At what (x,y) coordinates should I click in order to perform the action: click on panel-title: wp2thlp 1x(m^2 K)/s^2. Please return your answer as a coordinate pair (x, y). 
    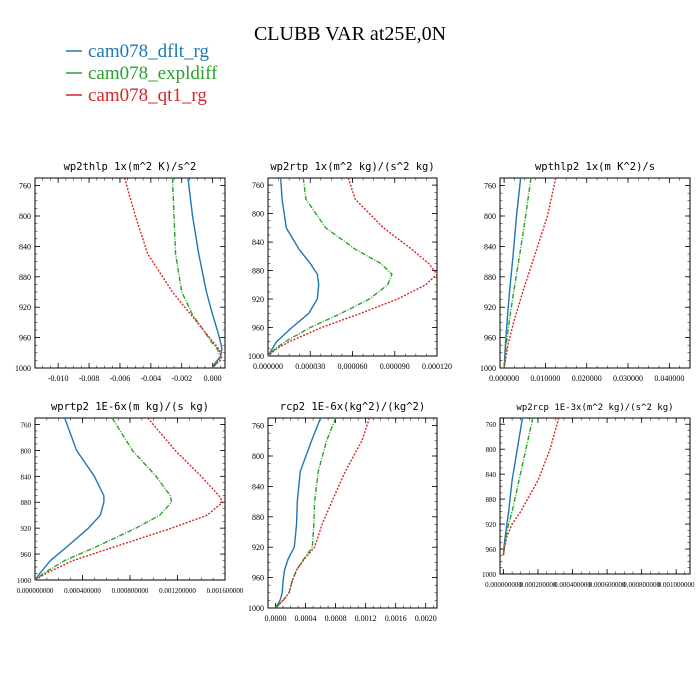
    Looking at the image, I should click on (130, 167).